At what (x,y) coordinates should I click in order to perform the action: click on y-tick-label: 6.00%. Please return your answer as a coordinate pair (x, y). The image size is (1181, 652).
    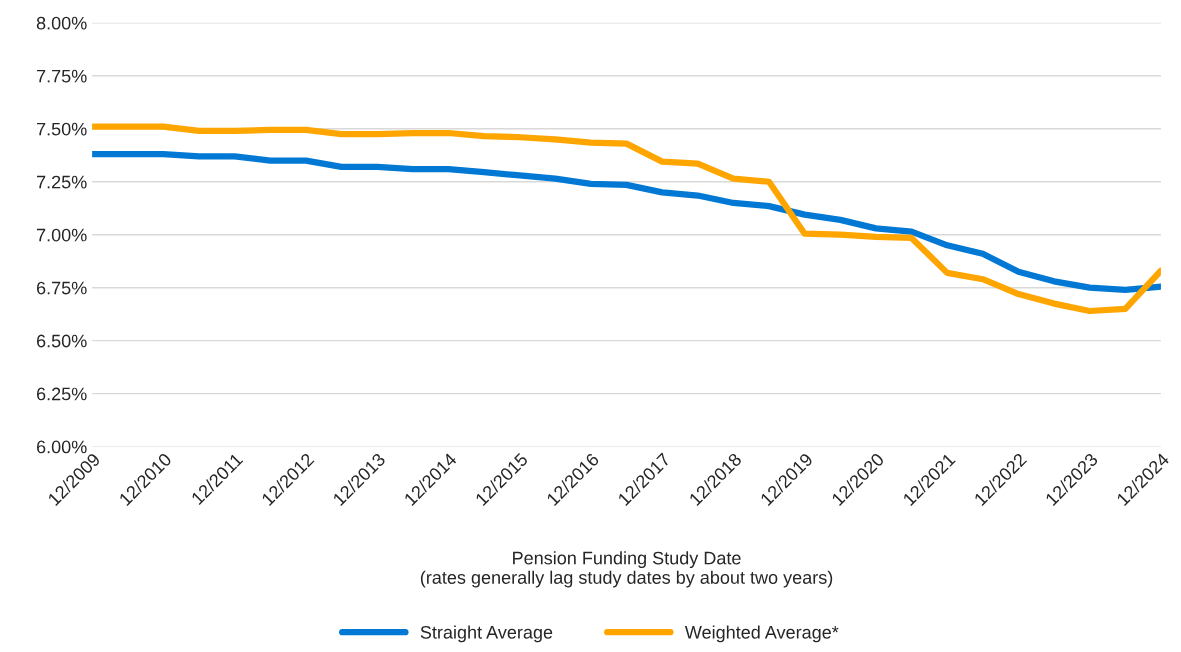
    Looking at the image, I should click on (61, 447).